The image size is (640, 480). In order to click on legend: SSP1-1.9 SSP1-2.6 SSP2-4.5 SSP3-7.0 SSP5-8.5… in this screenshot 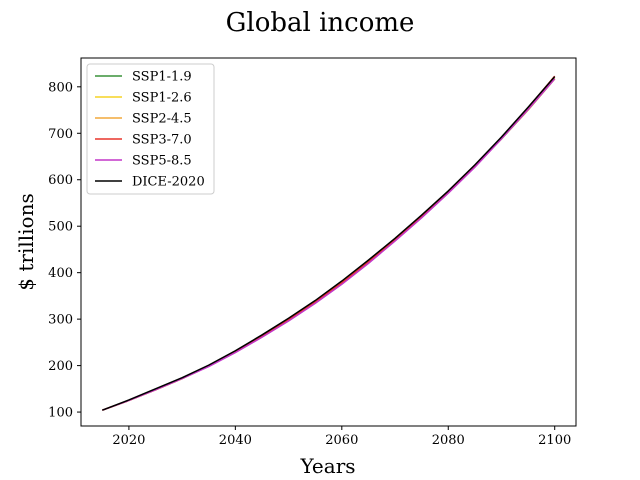, I will do `click(150, 129)`.